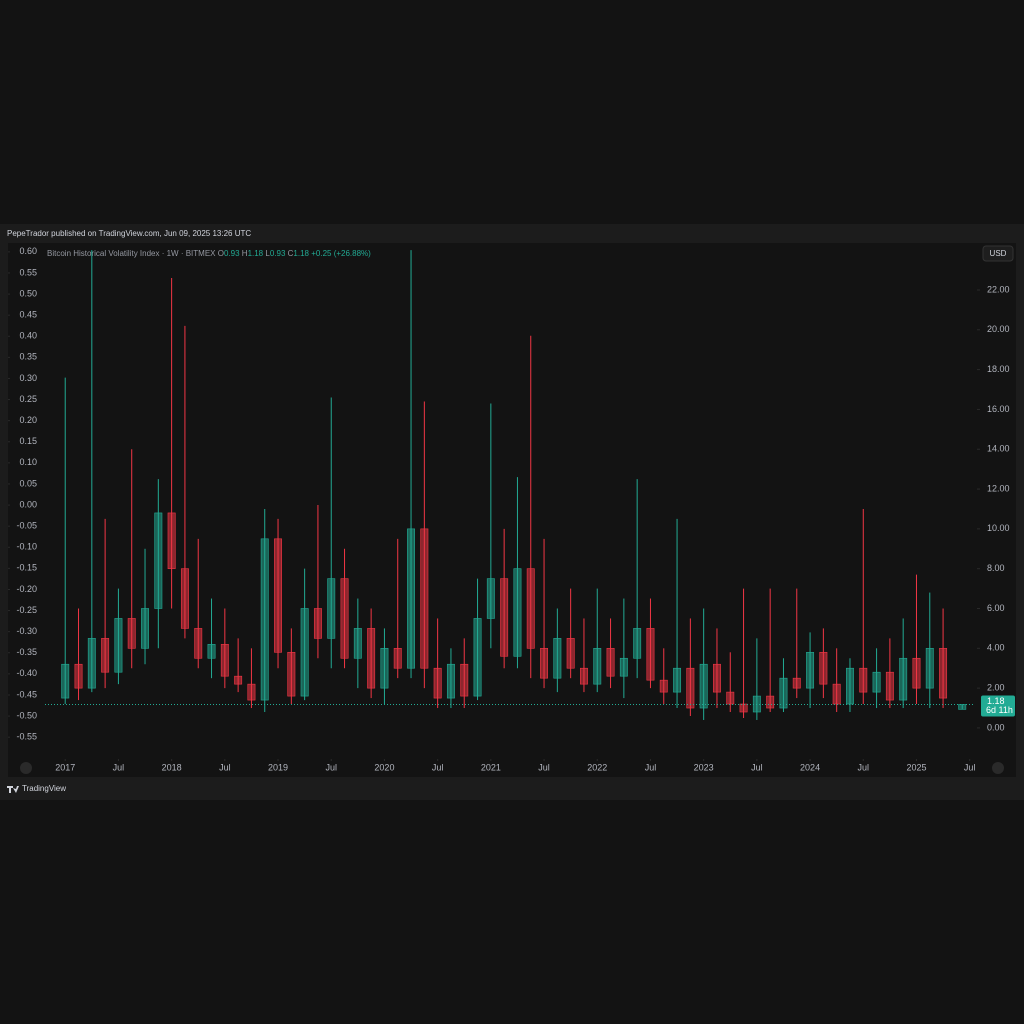 Image resolution: width=1024 pixels, height=1024 pixels. I want to click on y2-tick-label: 0.35, so click(28, 357).